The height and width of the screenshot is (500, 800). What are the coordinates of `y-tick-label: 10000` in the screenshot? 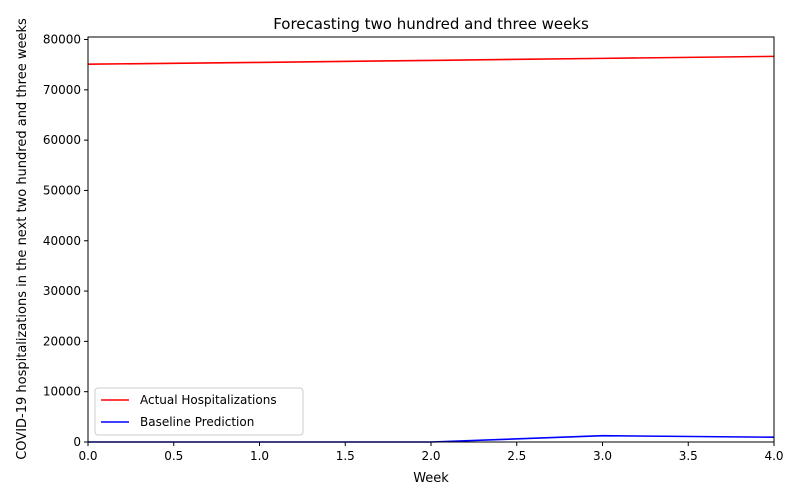 It's located at (62, 392).